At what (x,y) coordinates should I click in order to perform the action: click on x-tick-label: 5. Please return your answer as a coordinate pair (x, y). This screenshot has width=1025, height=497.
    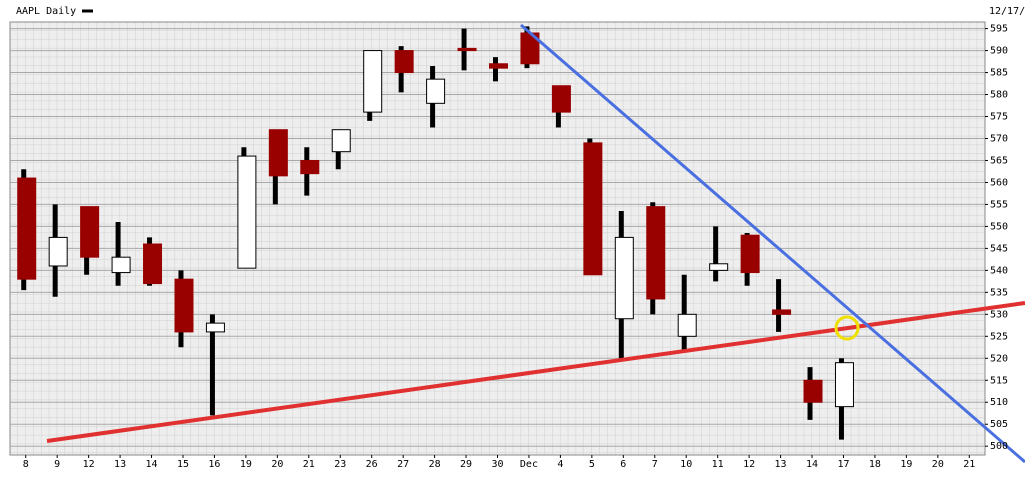
    Looking at the image, I should click on (592, 464).